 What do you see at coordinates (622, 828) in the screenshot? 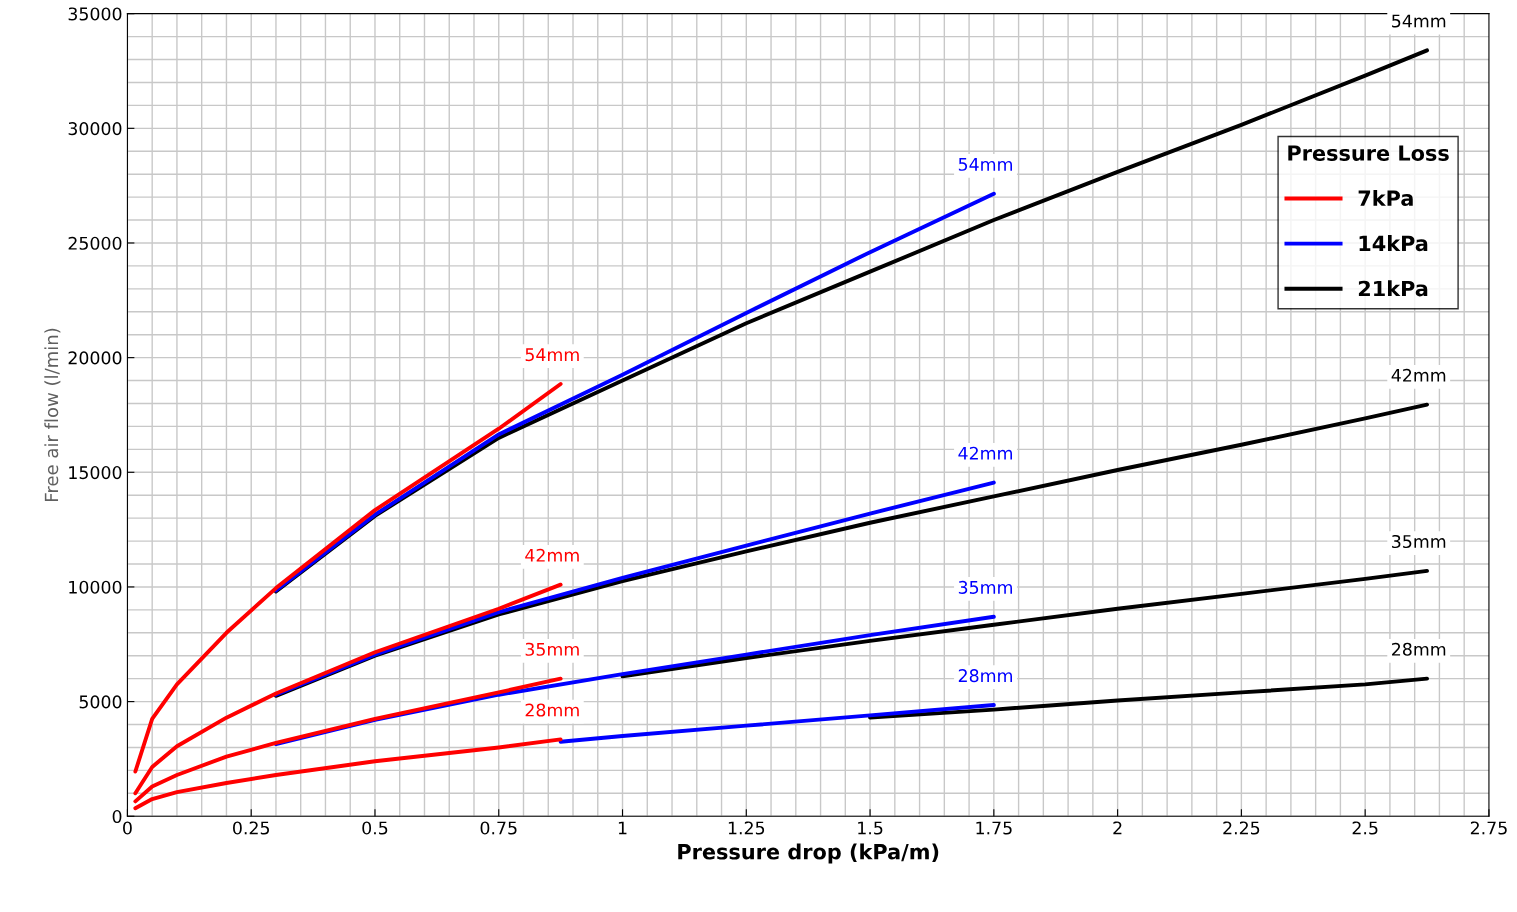
I see `x-tick-label: 1` at bounding box center [622, 828].